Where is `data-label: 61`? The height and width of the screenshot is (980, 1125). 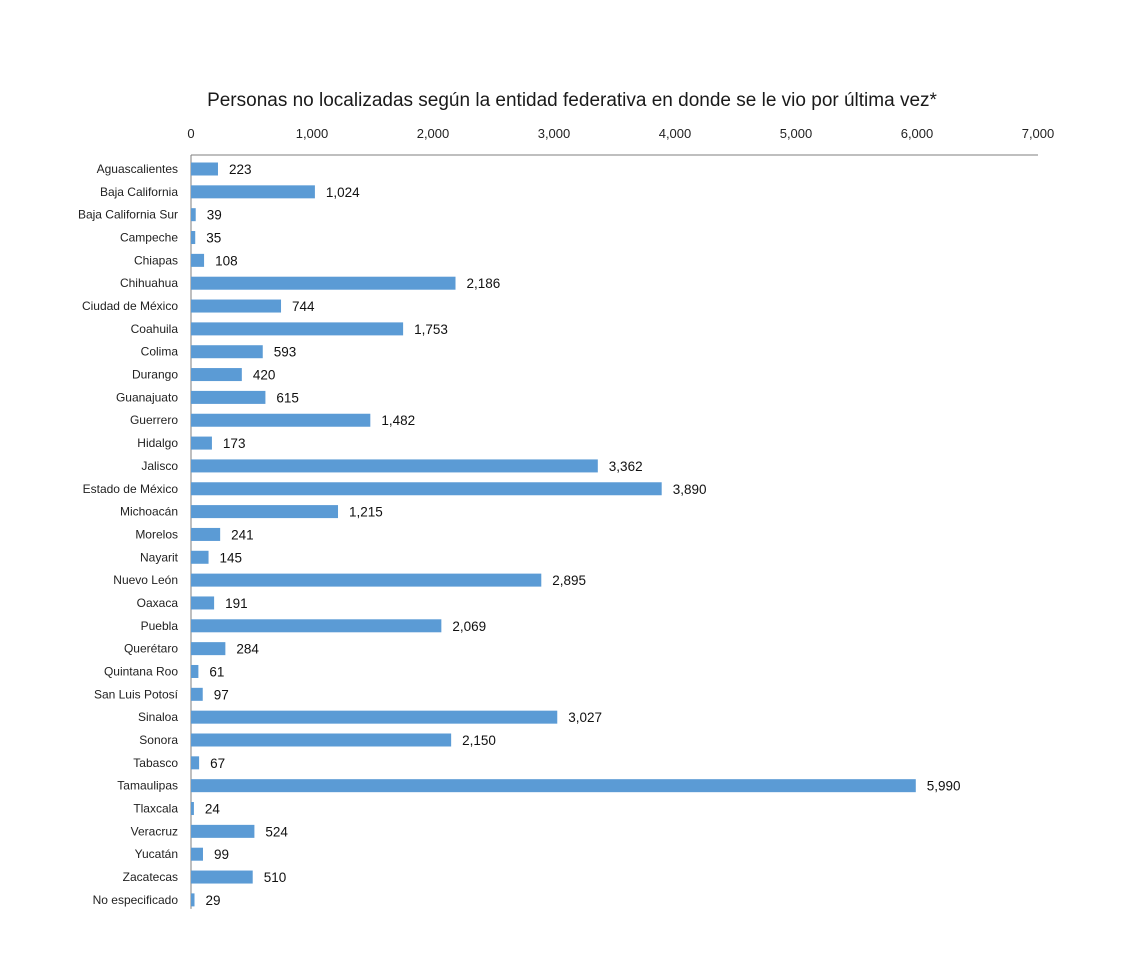
data-label: 61 is located at coordinates (216, 671).